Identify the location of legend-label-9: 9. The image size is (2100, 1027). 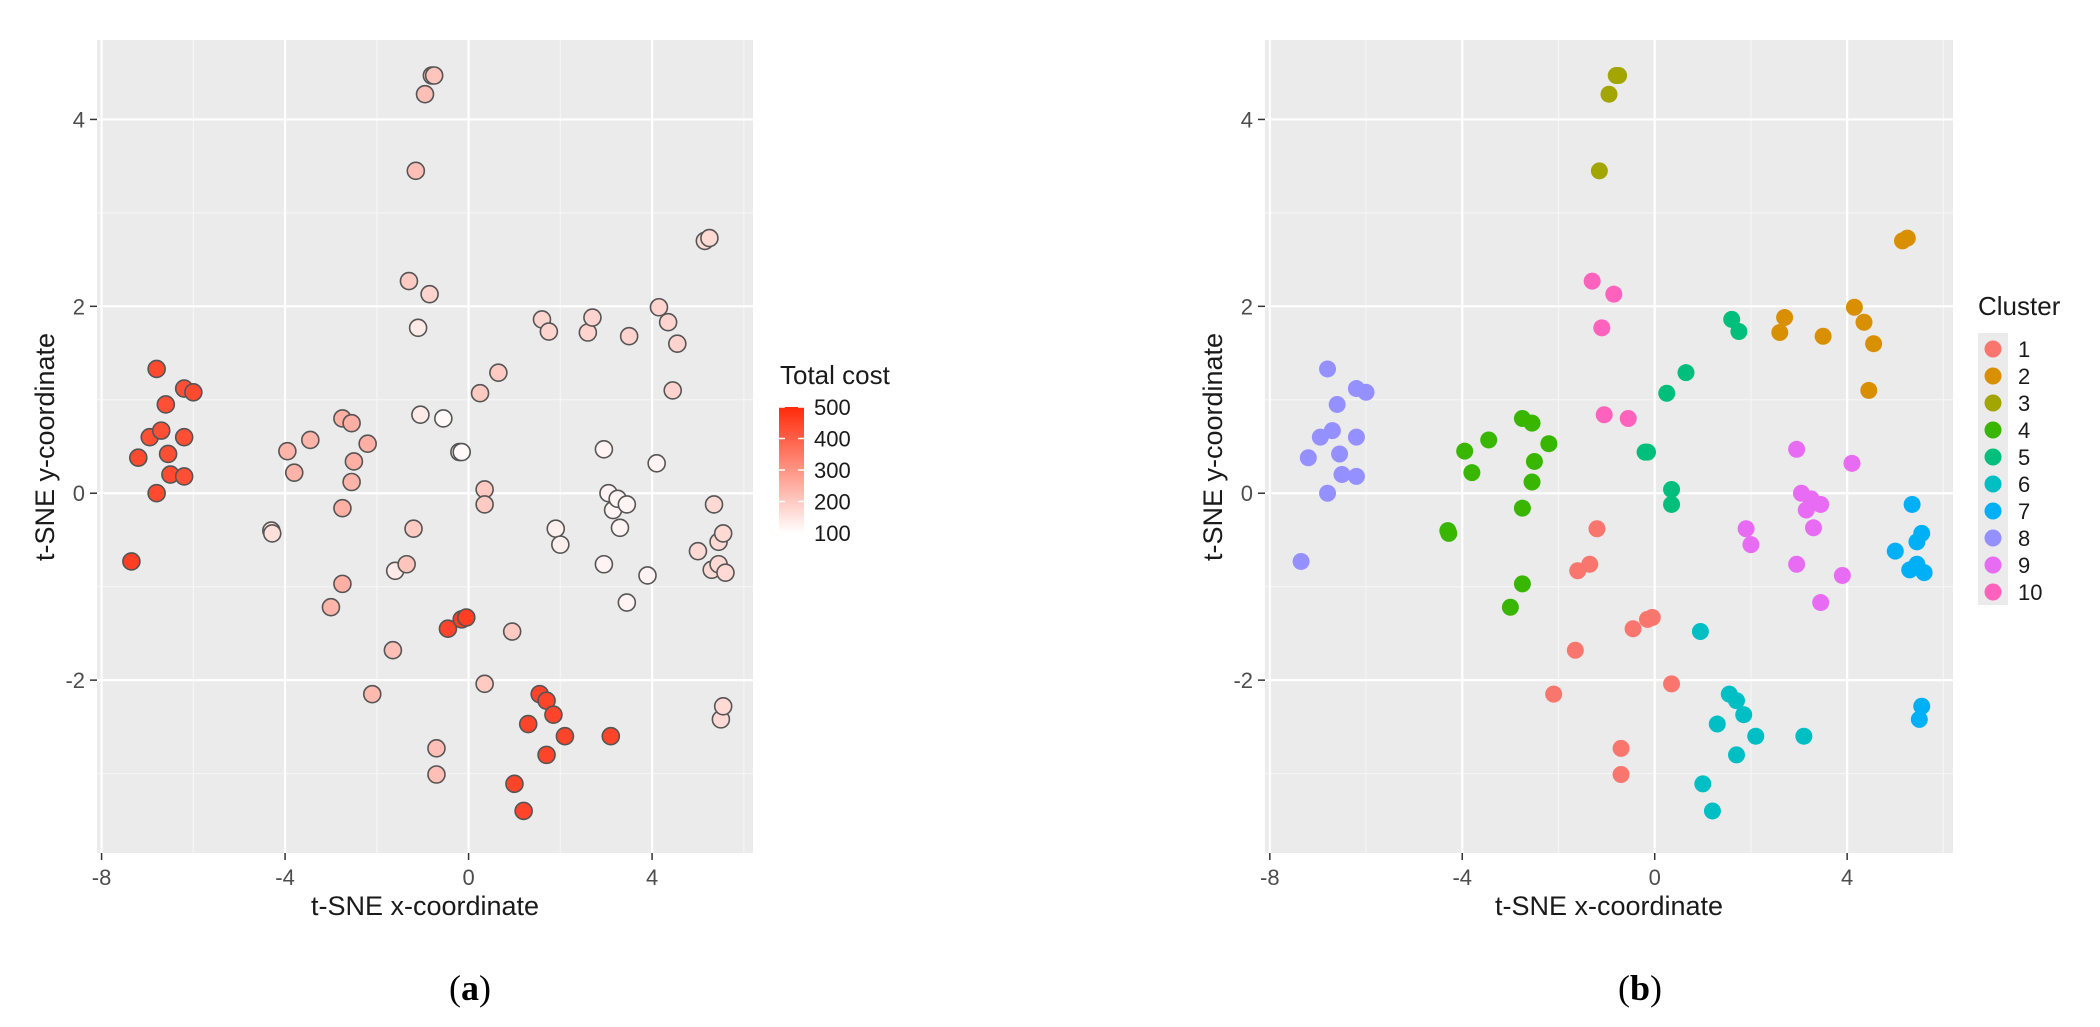
(2024, 565).